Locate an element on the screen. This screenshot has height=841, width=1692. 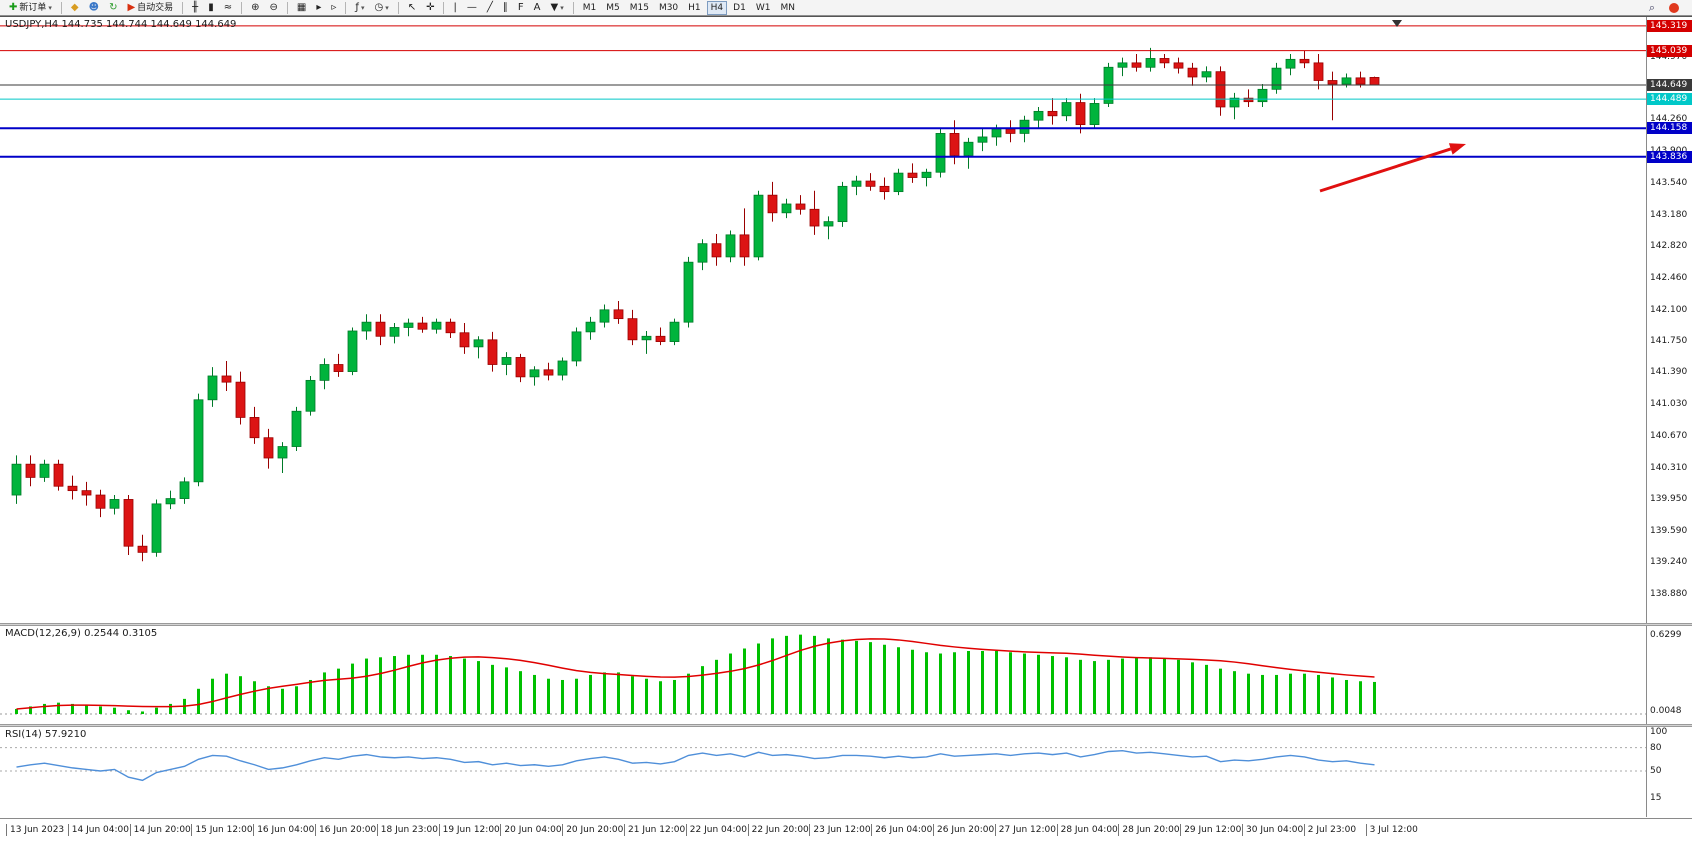
chart-shift-marker is located at coordinates (1397, 23).